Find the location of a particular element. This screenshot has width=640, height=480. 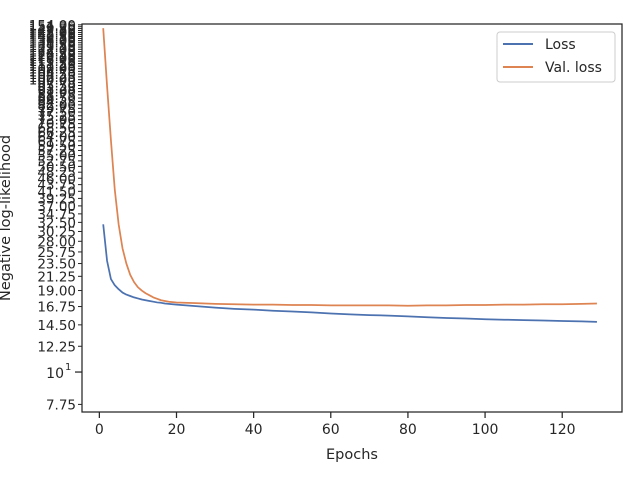

x-tick-label: 40 is located at coordinates (254, 430).